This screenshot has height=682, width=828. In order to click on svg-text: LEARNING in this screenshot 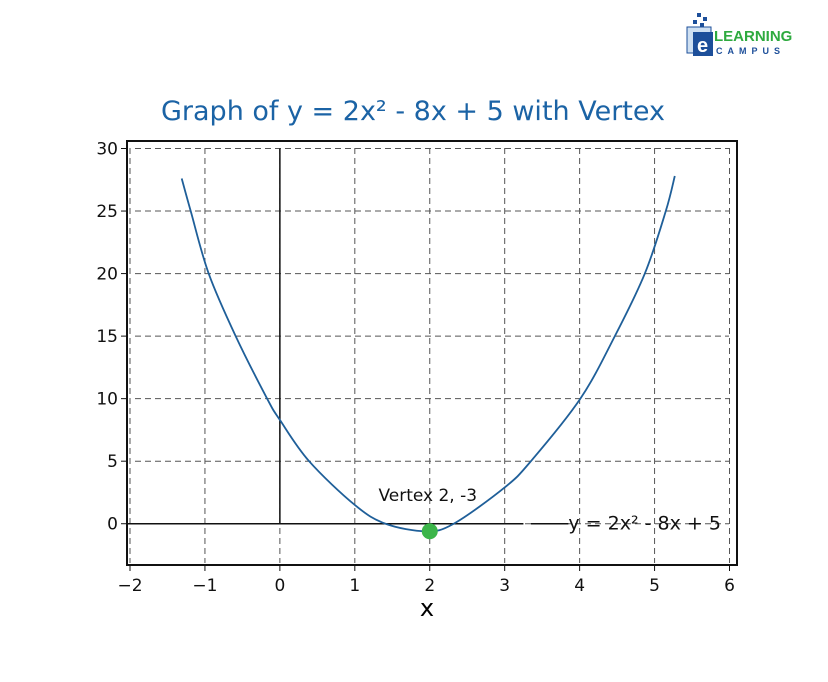, I will do `click(753, 36)`.